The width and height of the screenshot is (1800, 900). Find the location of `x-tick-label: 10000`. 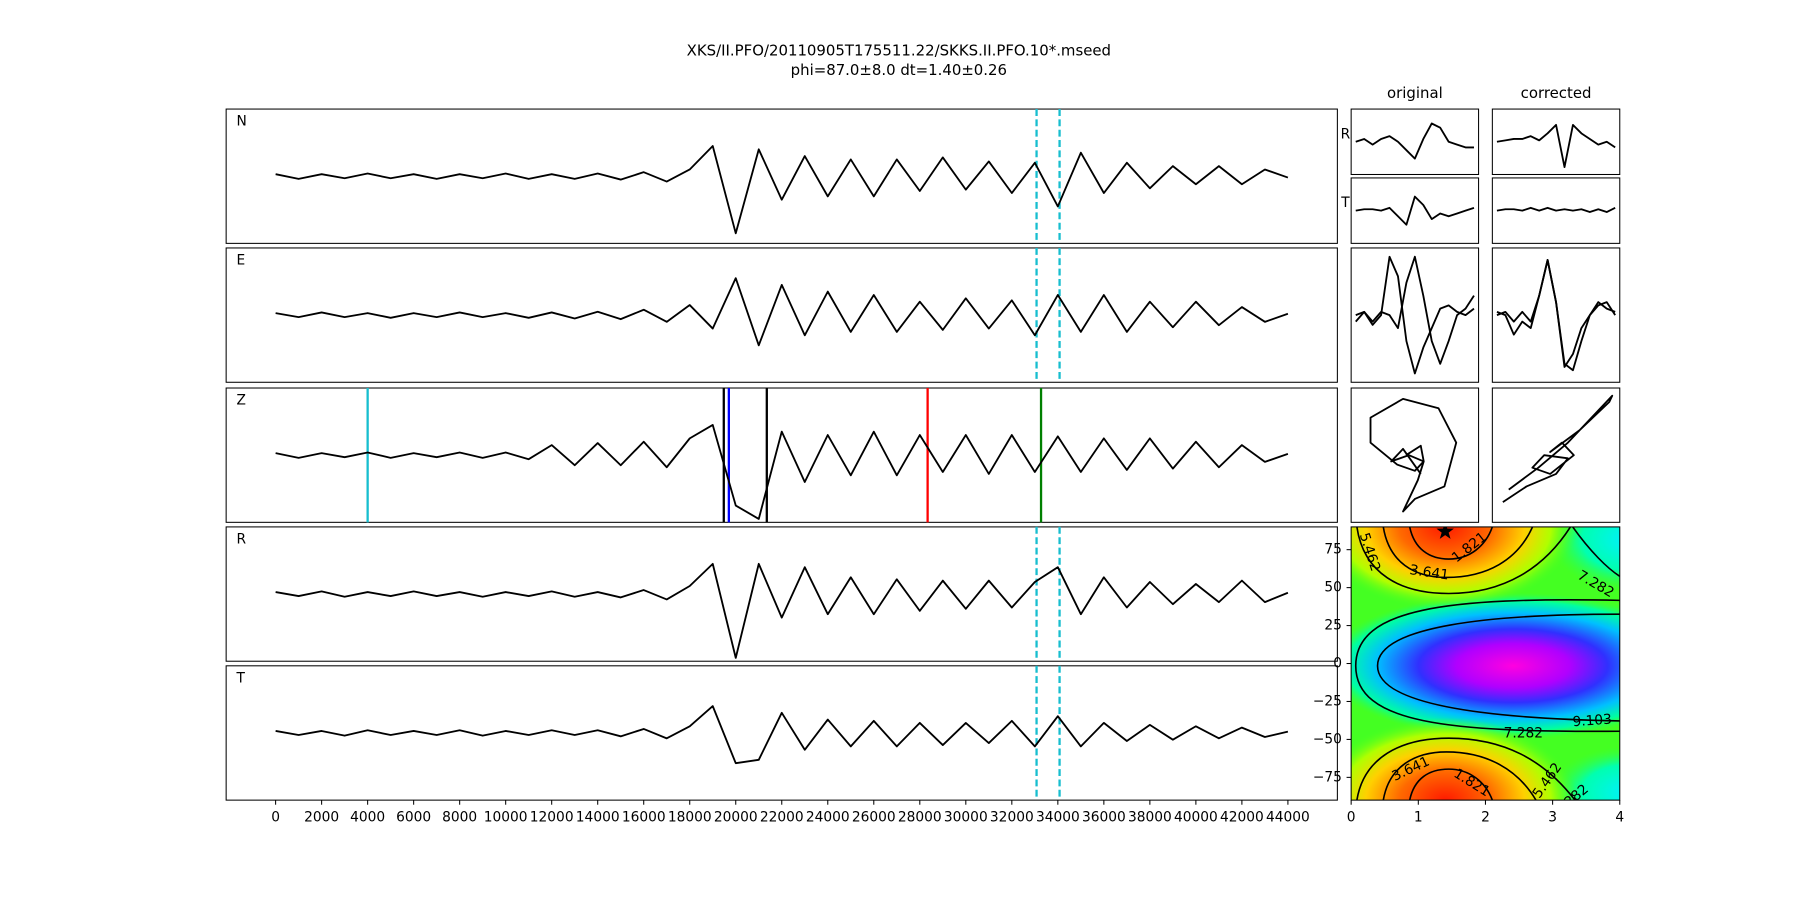

x-tick-label: 10000 is located at coordinates (506, 817).